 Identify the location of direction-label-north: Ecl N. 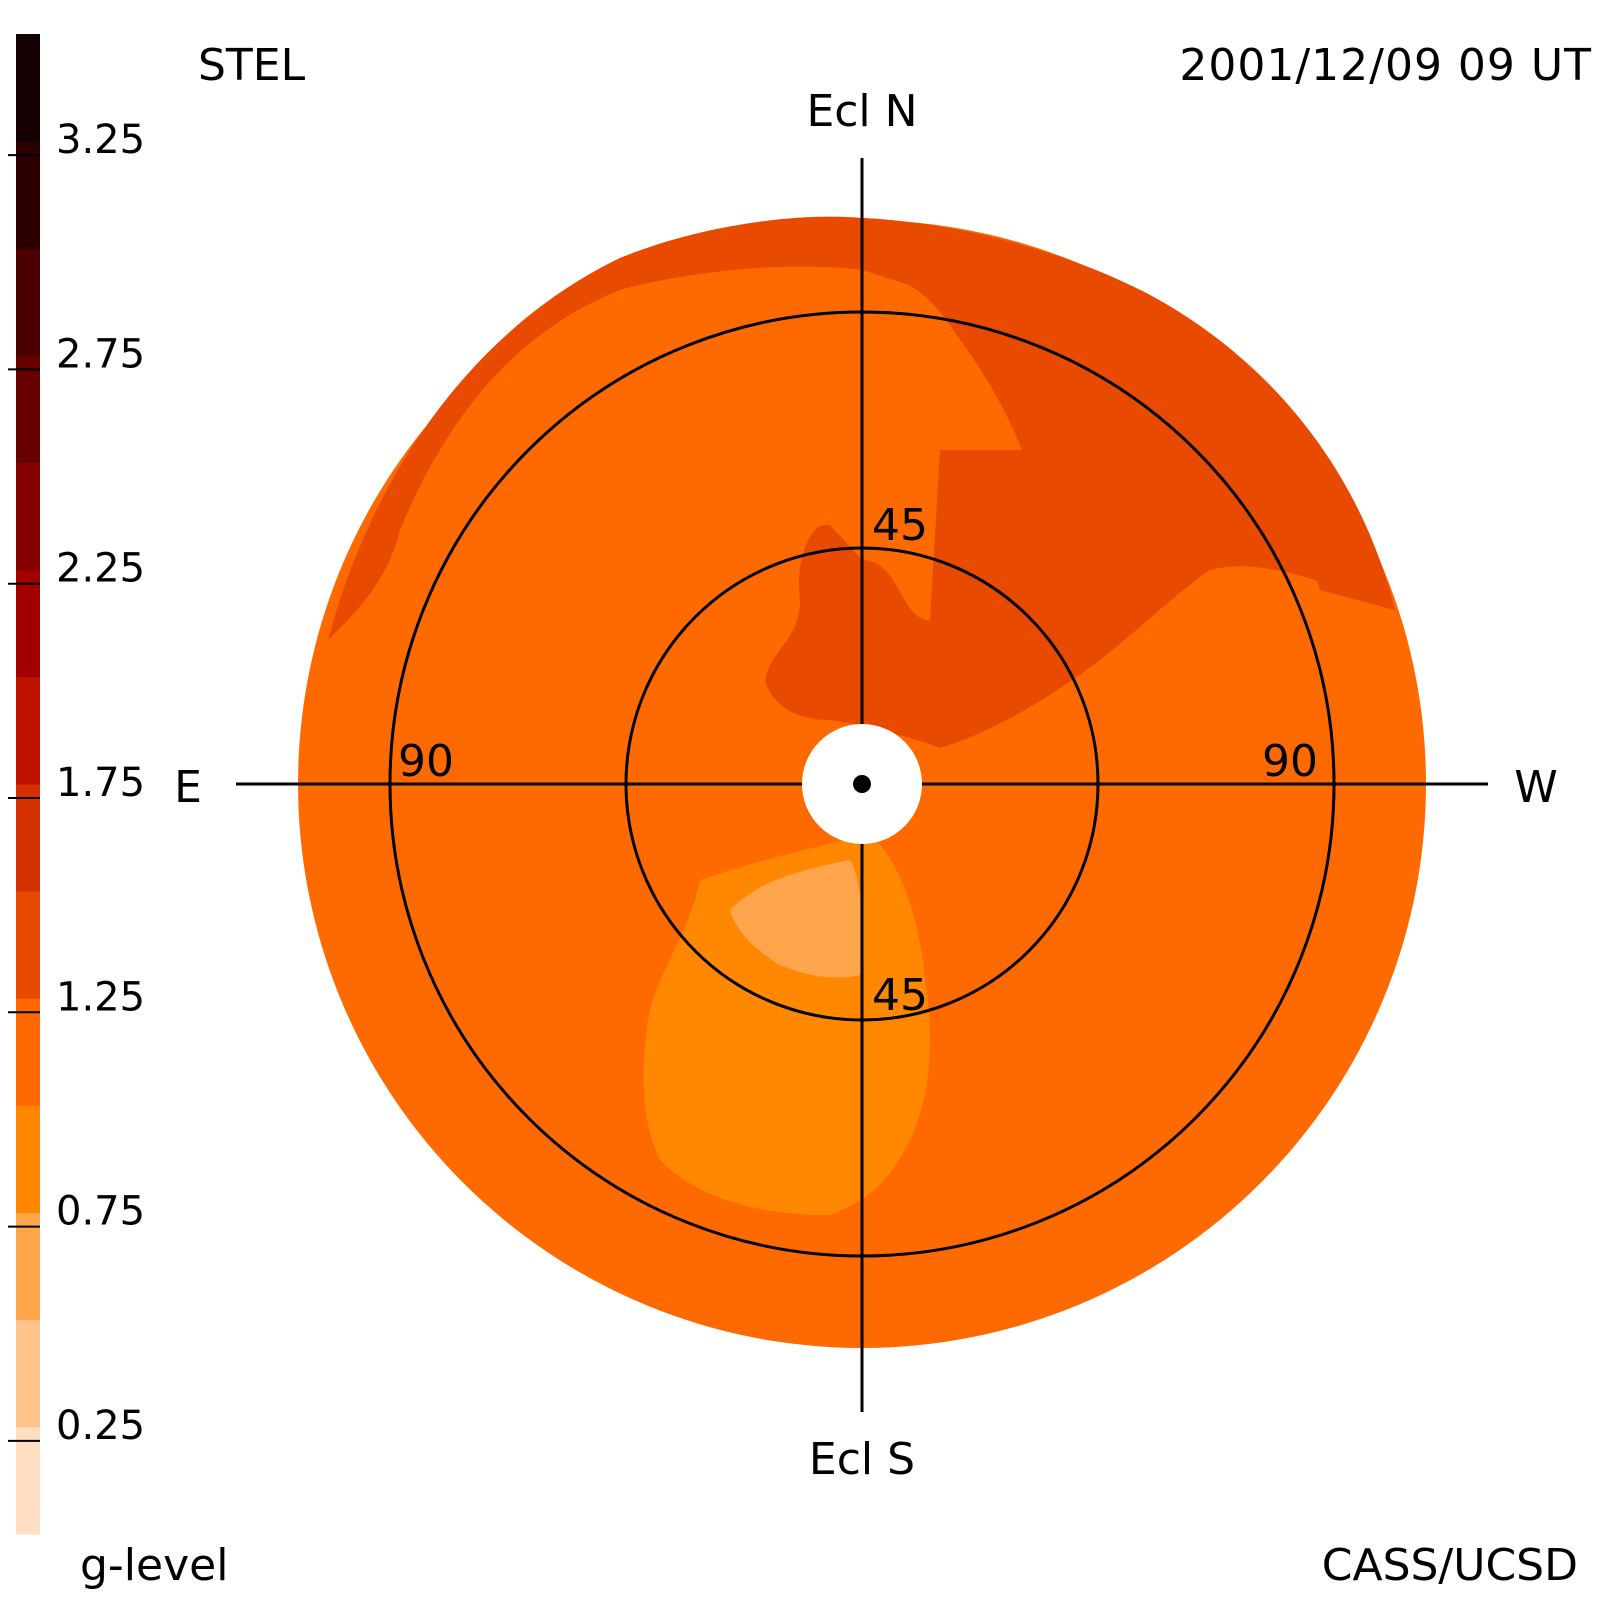
(861, 111).